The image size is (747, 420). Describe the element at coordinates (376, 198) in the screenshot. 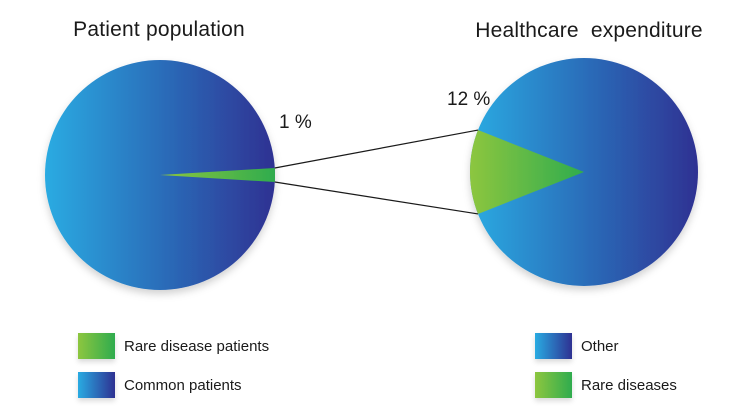

I see `connector-line-bottom` at that location.